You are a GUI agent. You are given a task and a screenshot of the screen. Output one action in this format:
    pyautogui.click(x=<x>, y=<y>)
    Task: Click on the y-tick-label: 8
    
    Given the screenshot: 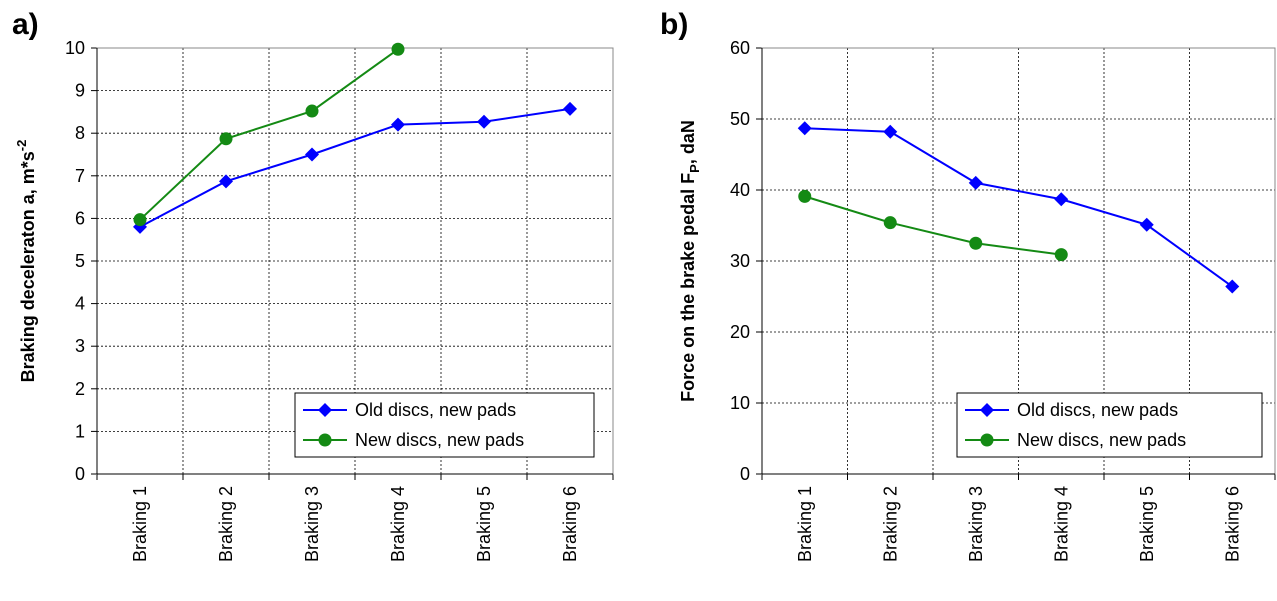 What is the action you would take?
    pyautogui.click(x=80, y=133)
    